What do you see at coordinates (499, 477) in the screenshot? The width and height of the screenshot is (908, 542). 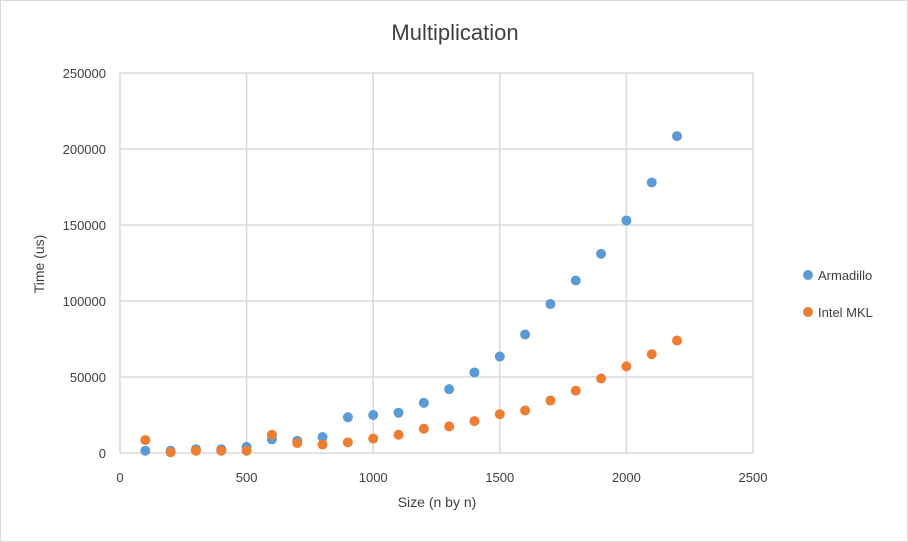 I see `x-tick-label: 1500` at bounding box center [499, 477].